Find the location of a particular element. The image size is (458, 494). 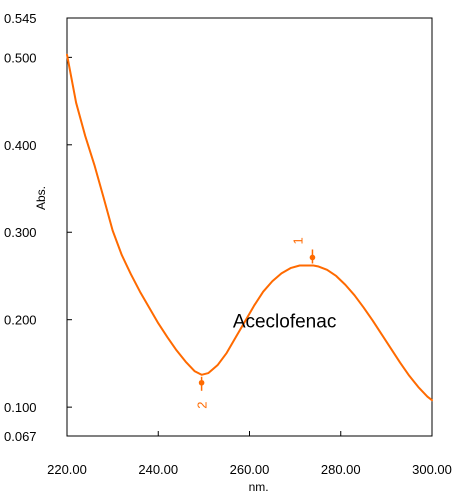

marker-1: 1 is located at coordinates (303, 250).